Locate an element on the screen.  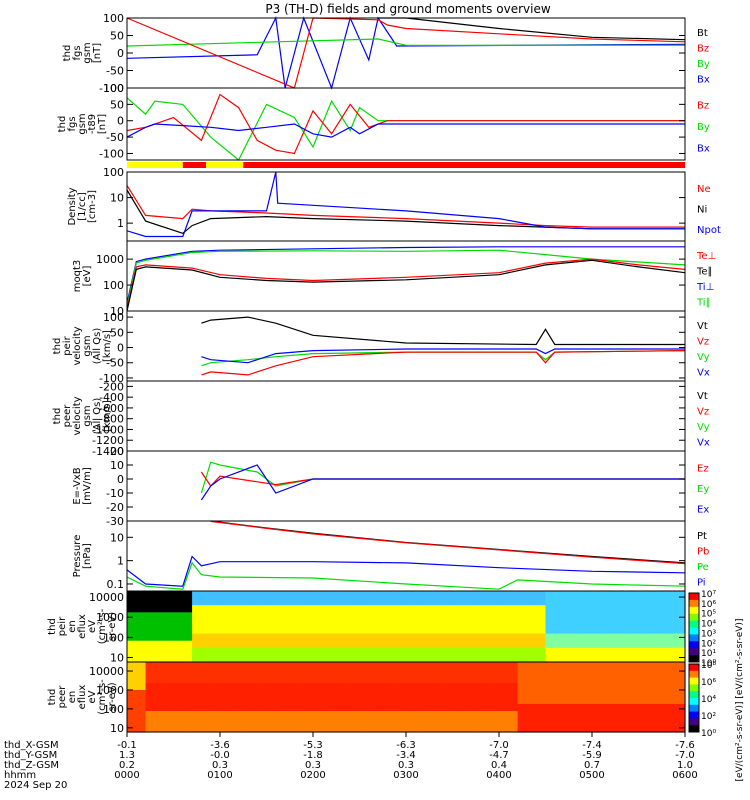
y-tick-label: -100 is located at coordinates (111, 153).